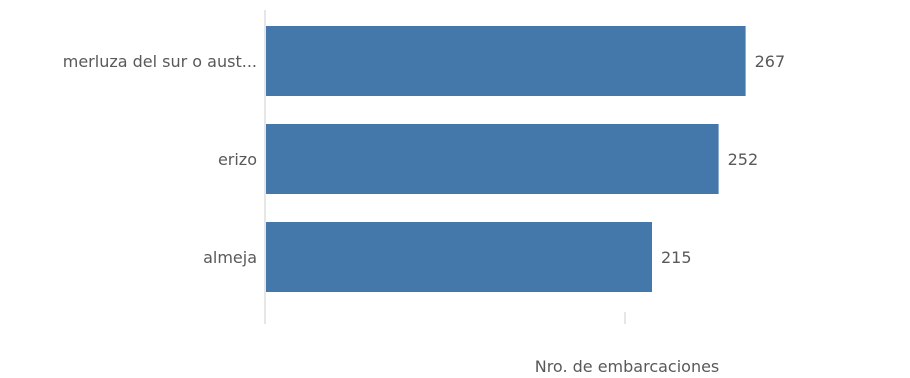 This screenshot has width=910, height=378. What do you see at coordinates (445, 318) in the screenshot?
I see `x-axis-ticks` at bounding box center [445, 318].